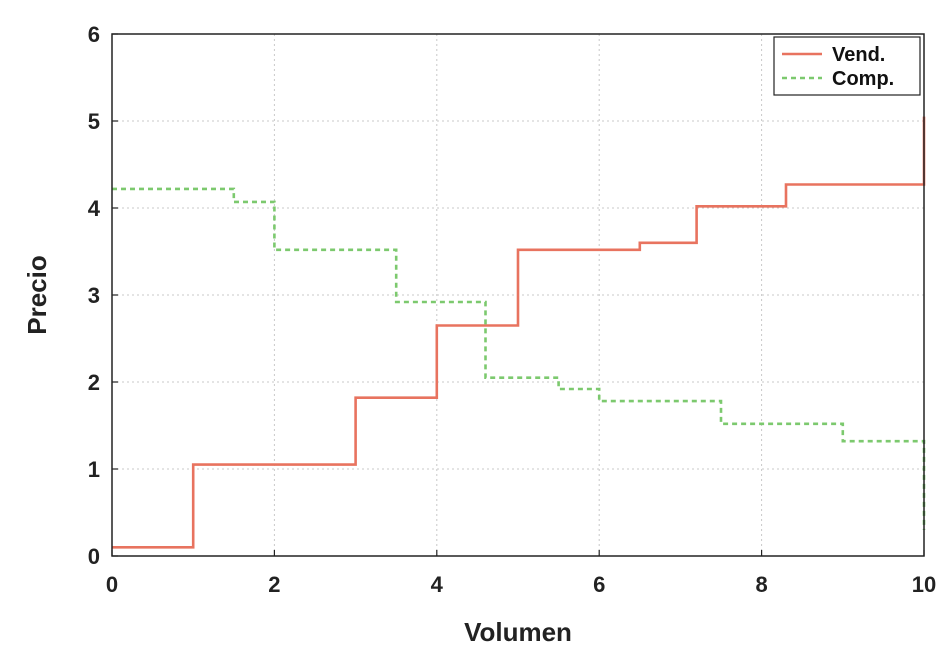  Describe the element at coordinates (858, 55) in the screenshot. I see `legend-label: Vend.` at that location.